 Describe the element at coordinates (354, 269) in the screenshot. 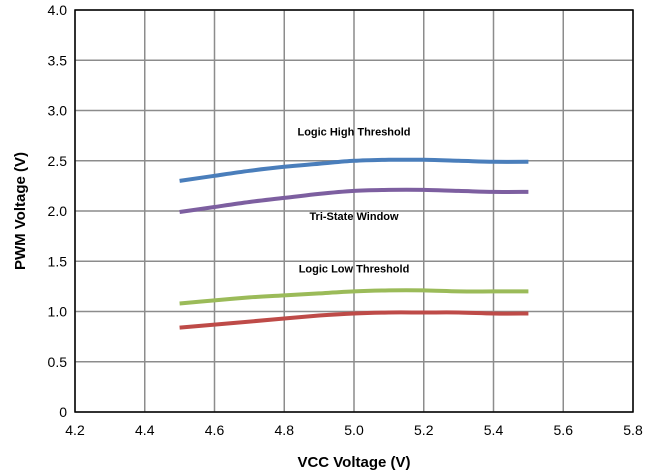

I see `annotation-label: Logic Low Threshold` at that location.